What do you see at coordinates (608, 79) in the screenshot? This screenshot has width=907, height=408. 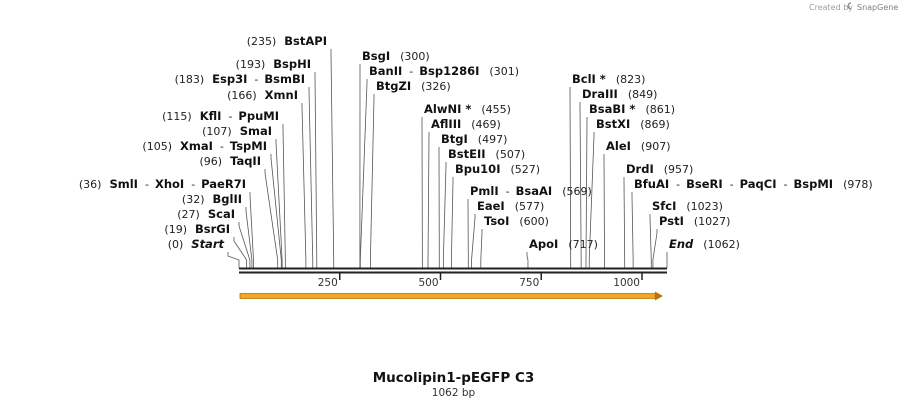 I see `site-label: BclI * (823)` at bounding box center [608, 79].